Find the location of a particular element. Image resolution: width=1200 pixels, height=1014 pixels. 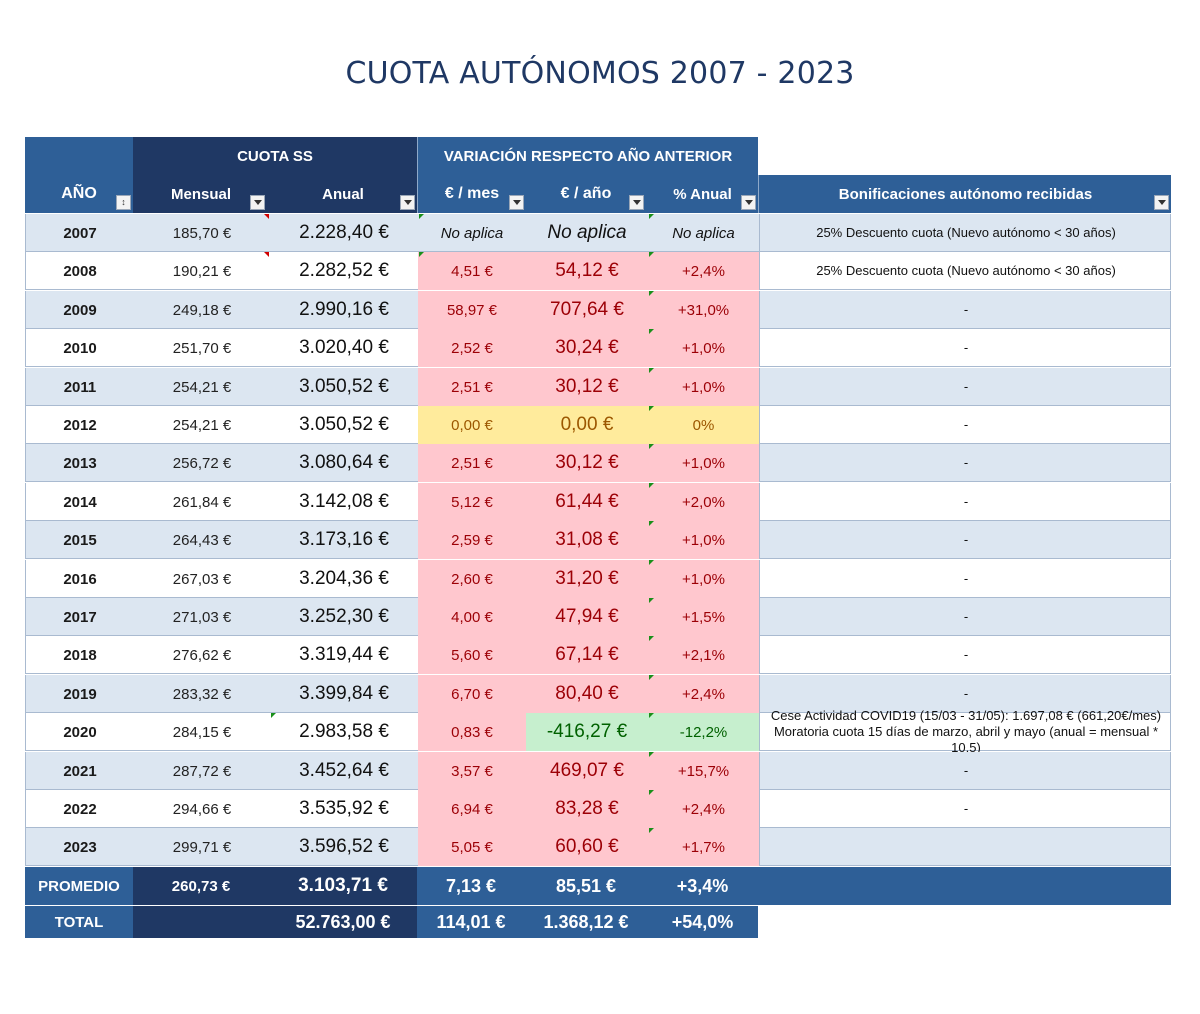

col-header-bonif: Bonificaciones autónomo recibidas is located at coordinates (964, 194).